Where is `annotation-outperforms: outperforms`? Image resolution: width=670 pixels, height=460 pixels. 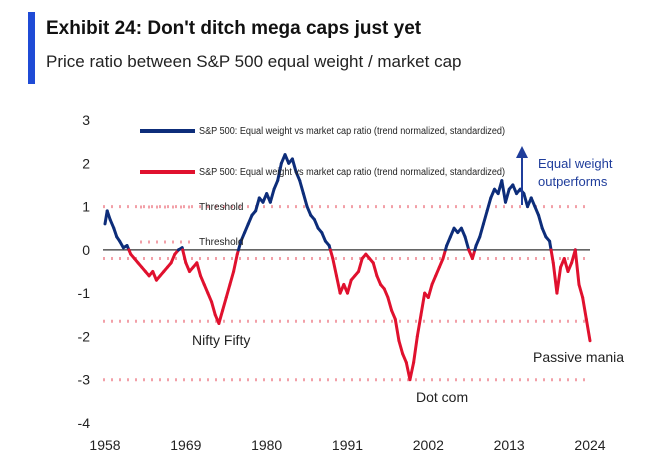
annotation-outperforms: outperforms is located at coordinates (573, 181).